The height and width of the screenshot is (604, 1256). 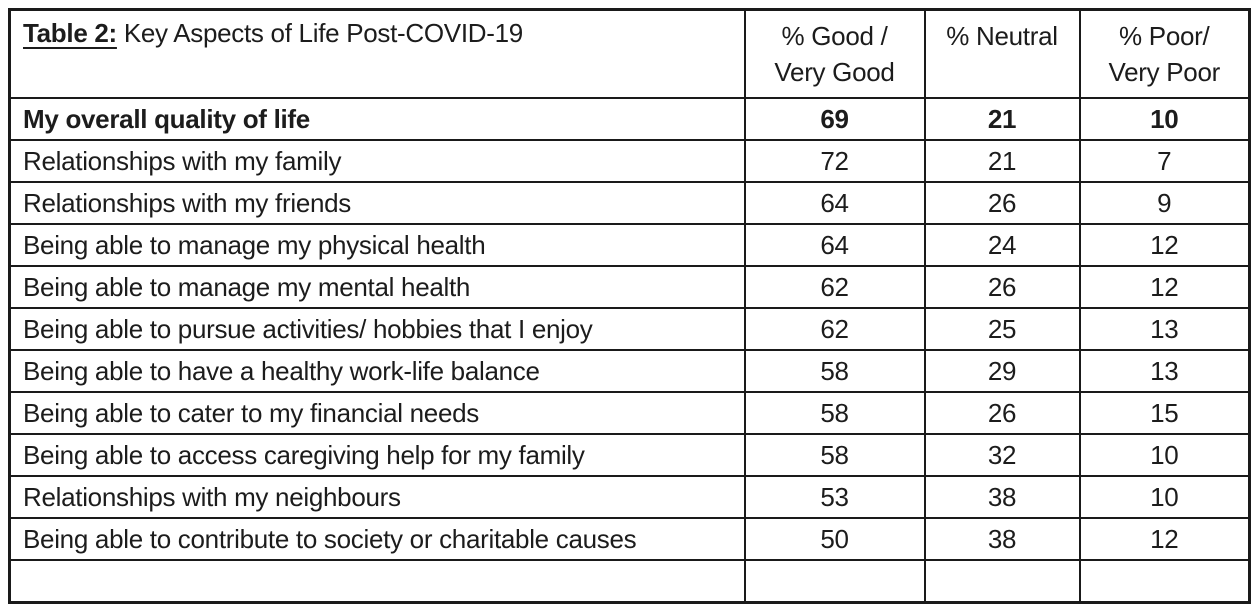 I want to click on row-label: My overall quality of life, so click(x=377, y=119).